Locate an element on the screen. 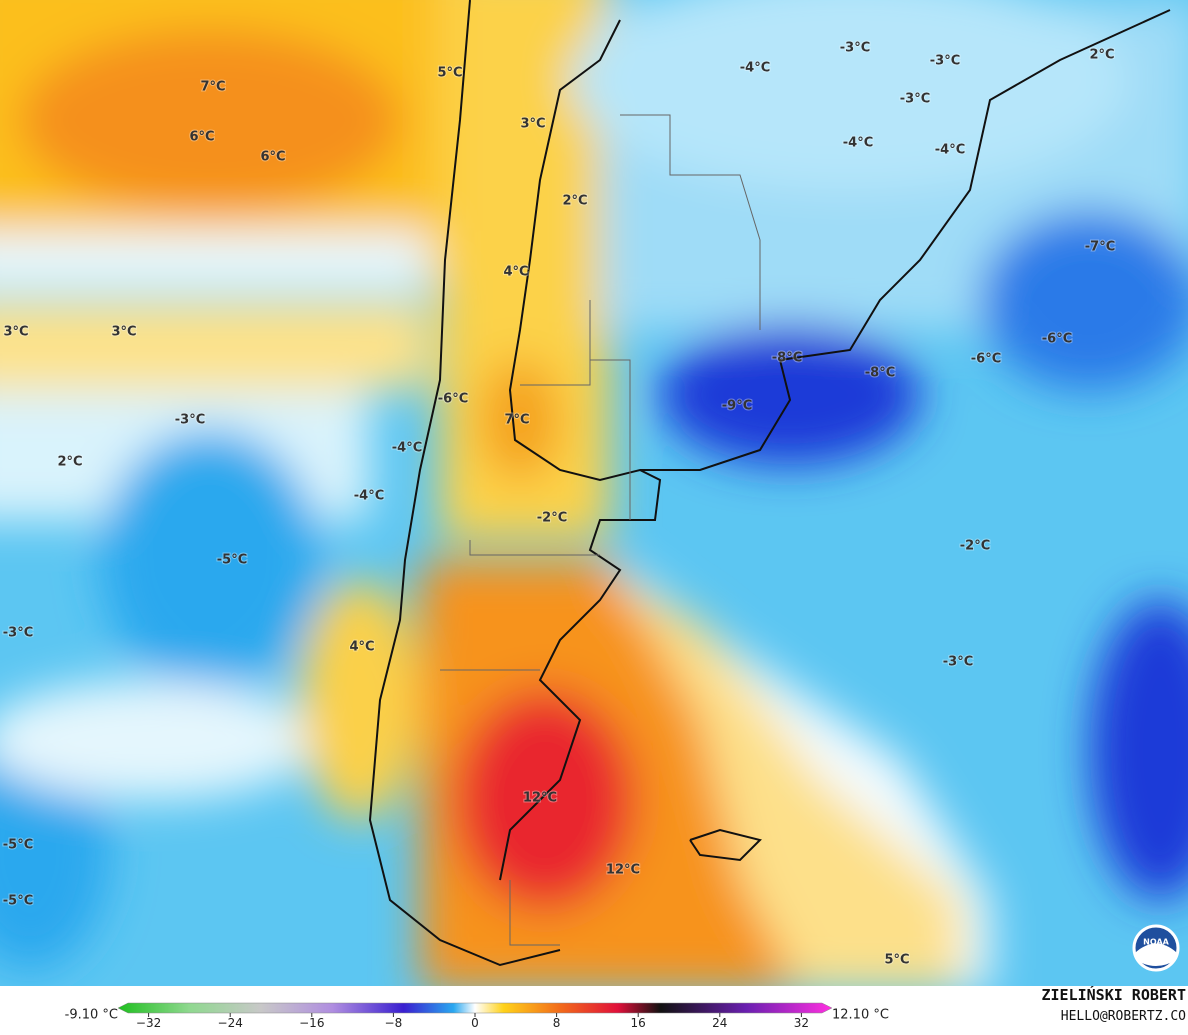 This screenshot has width=1188, height=1035. colorbar-tick-label: −16 is located at coordinates (311, 1023).